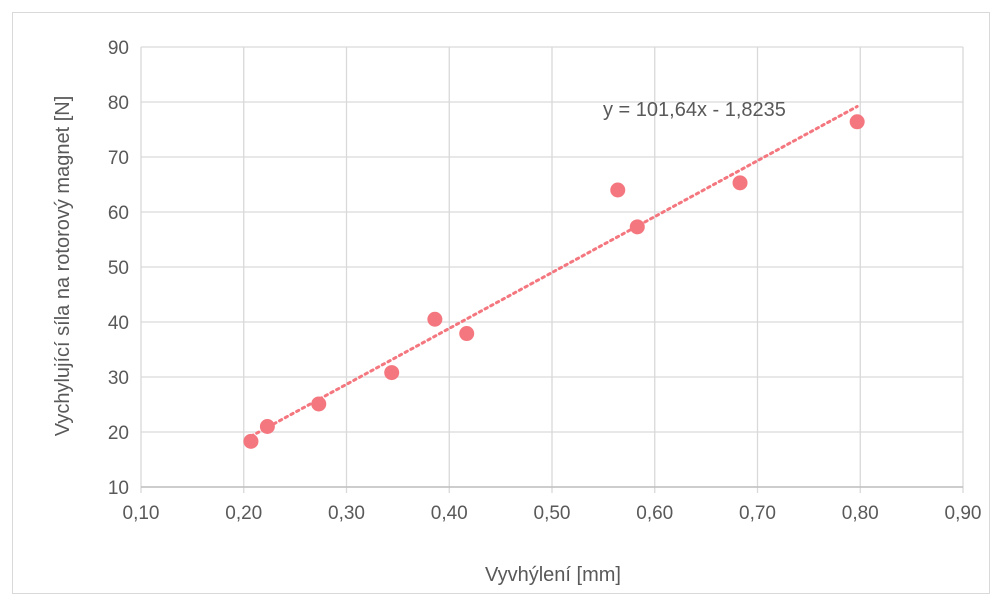  Describe the element at coordinates (346, 513) in the screenshot. I see `x-tick-label: 0,30` at that location.